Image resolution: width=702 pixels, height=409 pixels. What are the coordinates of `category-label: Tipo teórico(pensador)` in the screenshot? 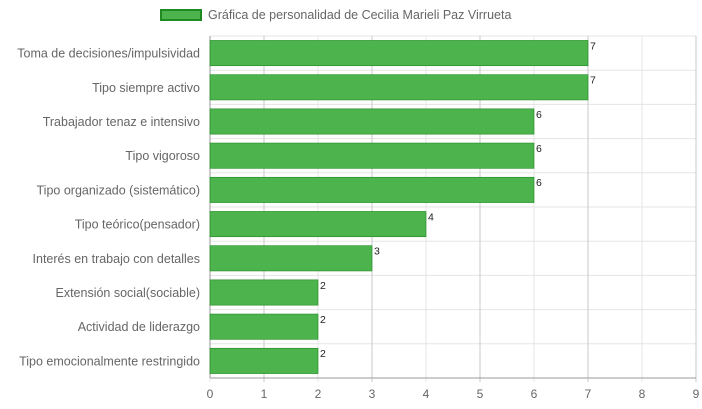 It's located at (137, 225).